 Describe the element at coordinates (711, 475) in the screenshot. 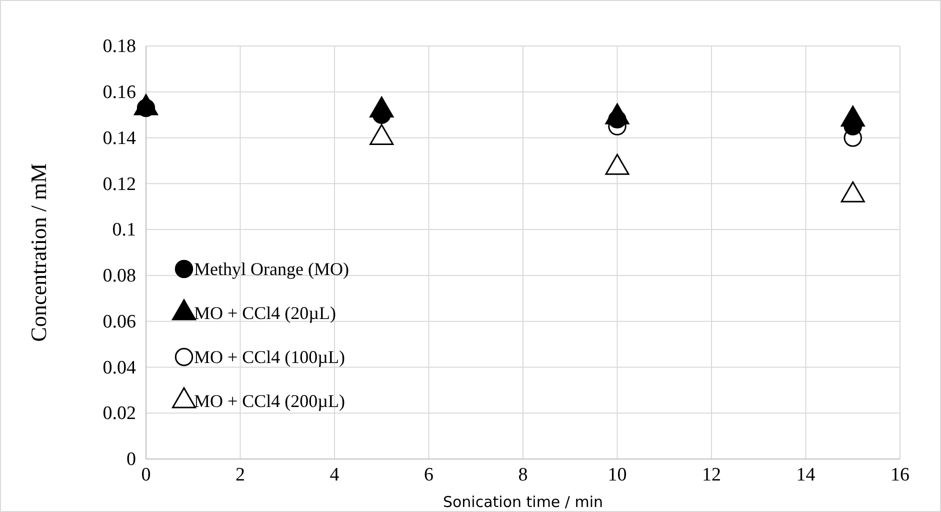

I see `x-tick-label: 12` at that location.